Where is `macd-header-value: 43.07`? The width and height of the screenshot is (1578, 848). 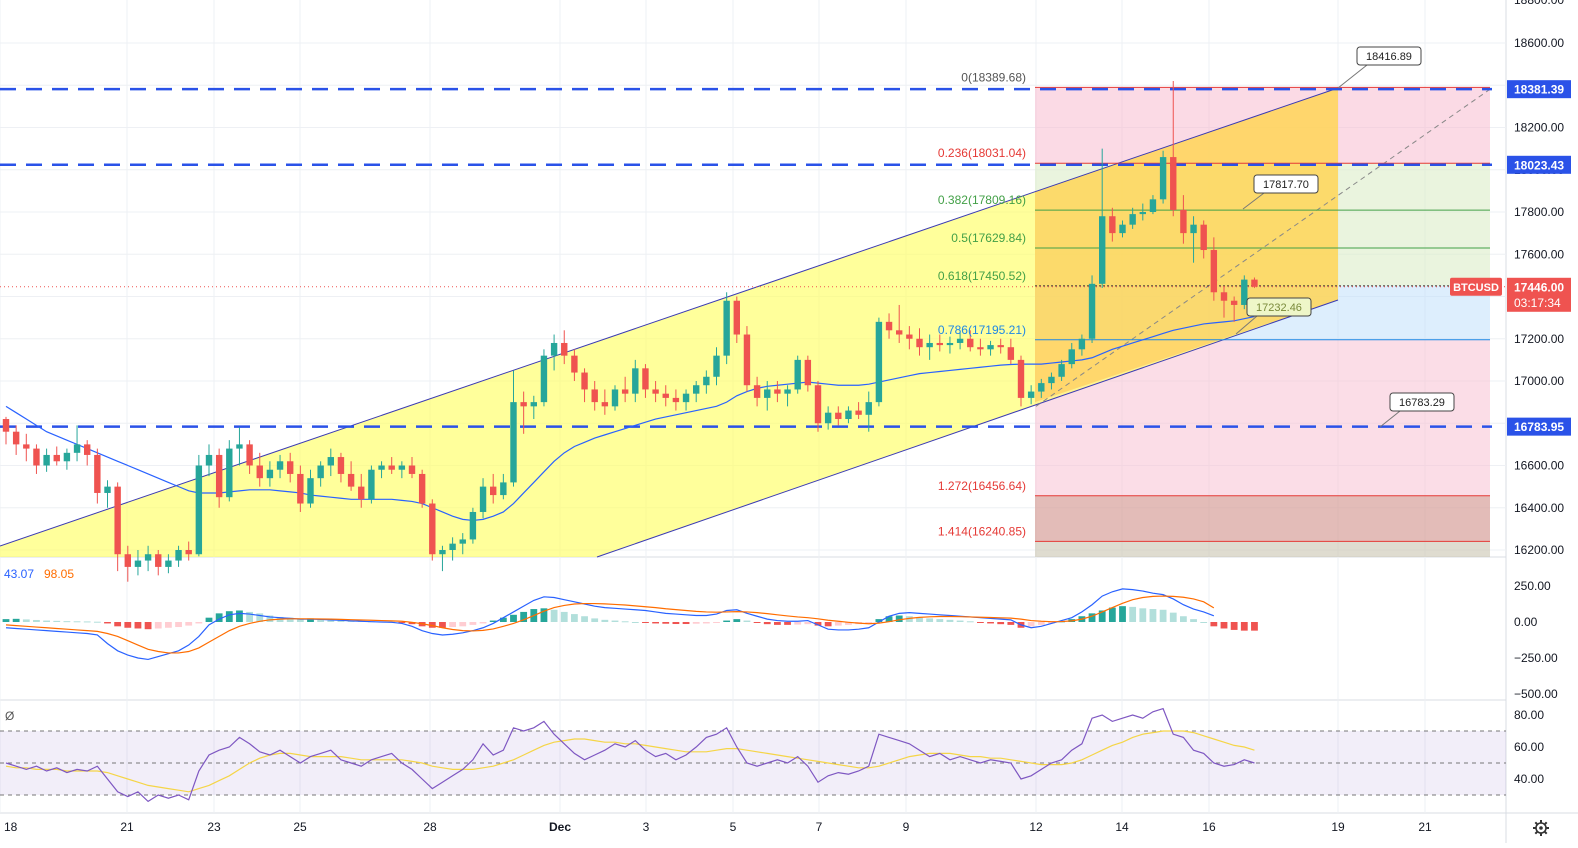 macd-header-value: 43.07 is located at coordinates (19, 574).